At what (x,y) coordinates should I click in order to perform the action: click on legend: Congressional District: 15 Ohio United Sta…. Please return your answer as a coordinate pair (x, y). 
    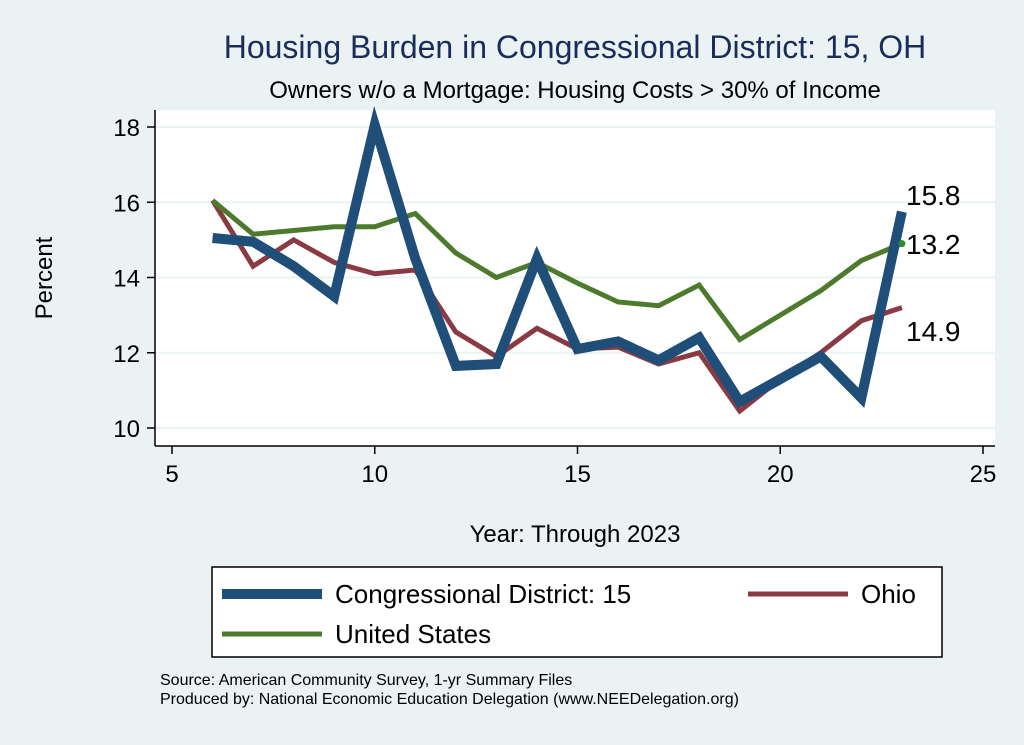
    Looking at the image, I should click on (569, 614).